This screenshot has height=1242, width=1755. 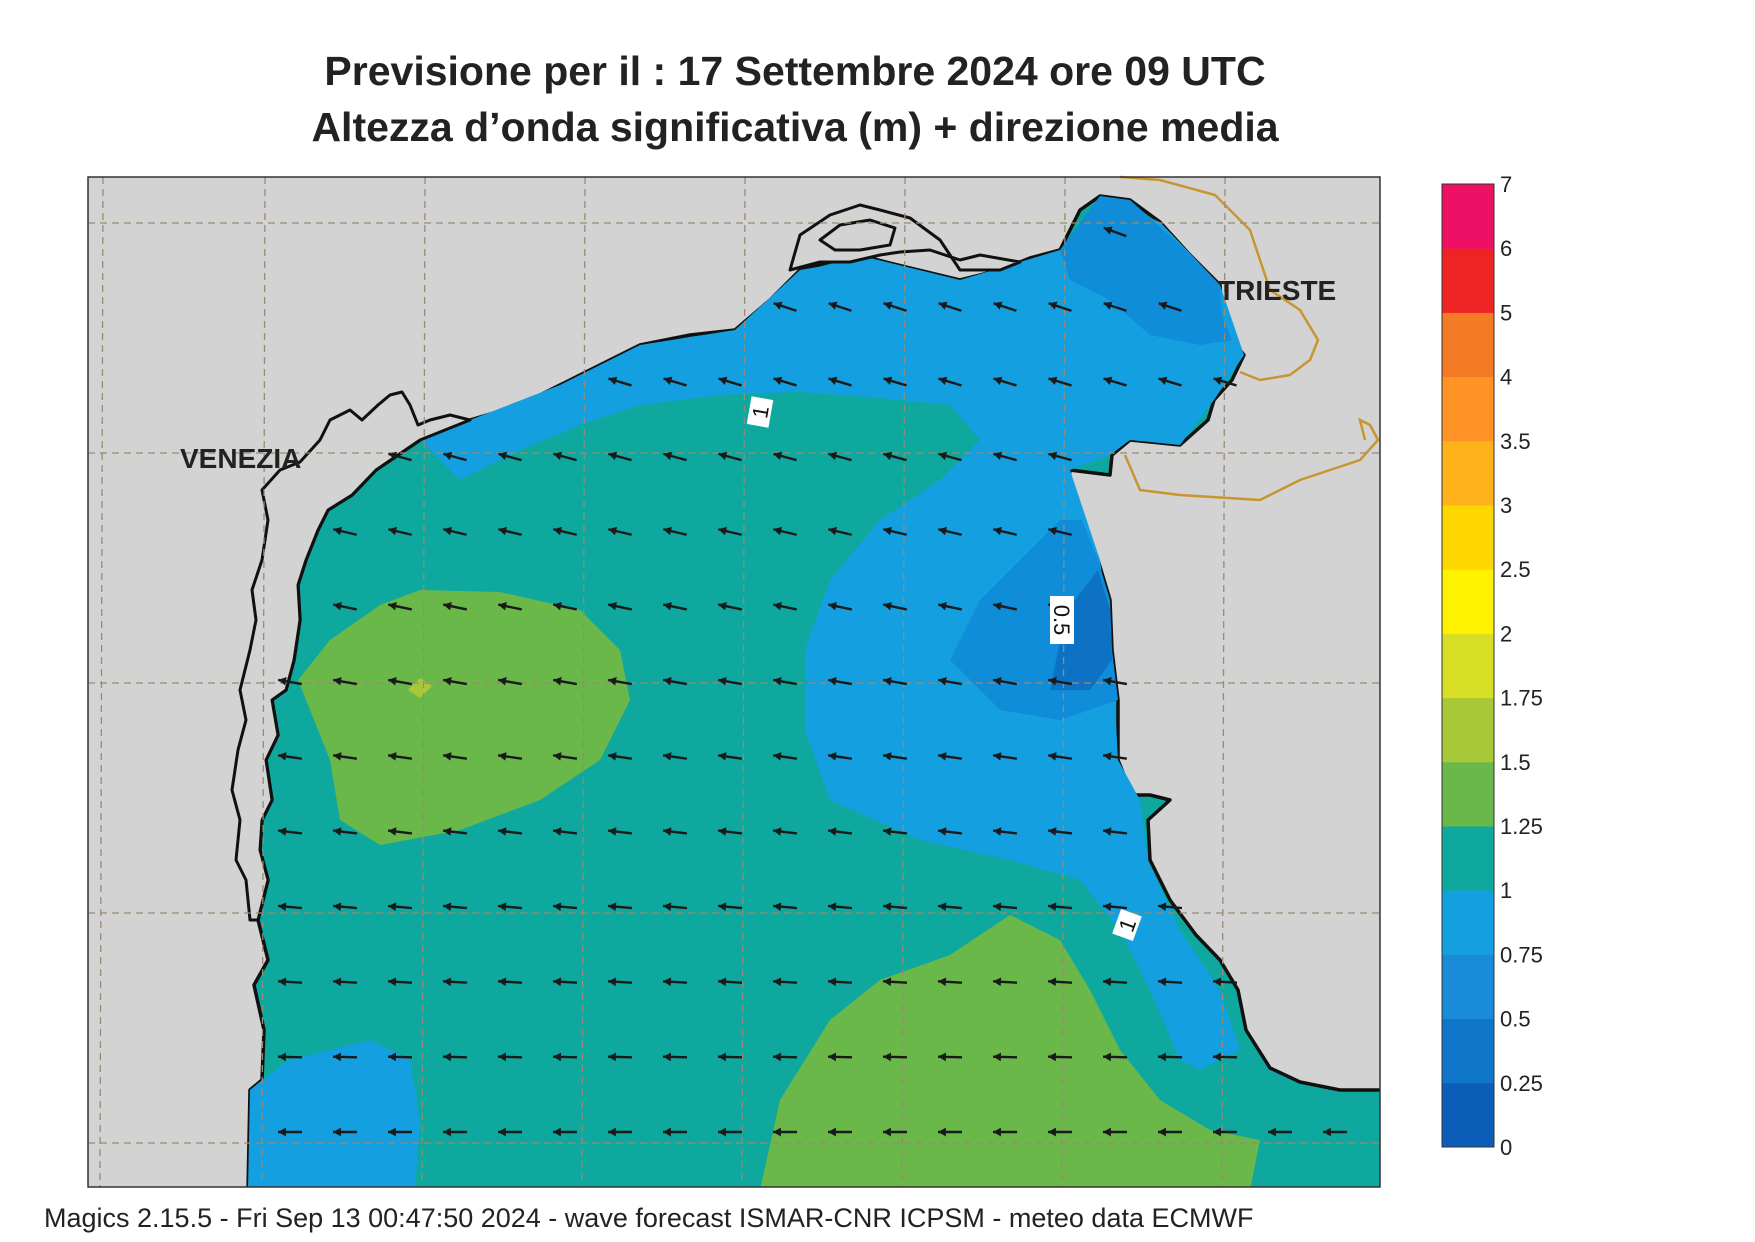 I want to click on legend-label: 0.5, so click(x=1515, y=1019).